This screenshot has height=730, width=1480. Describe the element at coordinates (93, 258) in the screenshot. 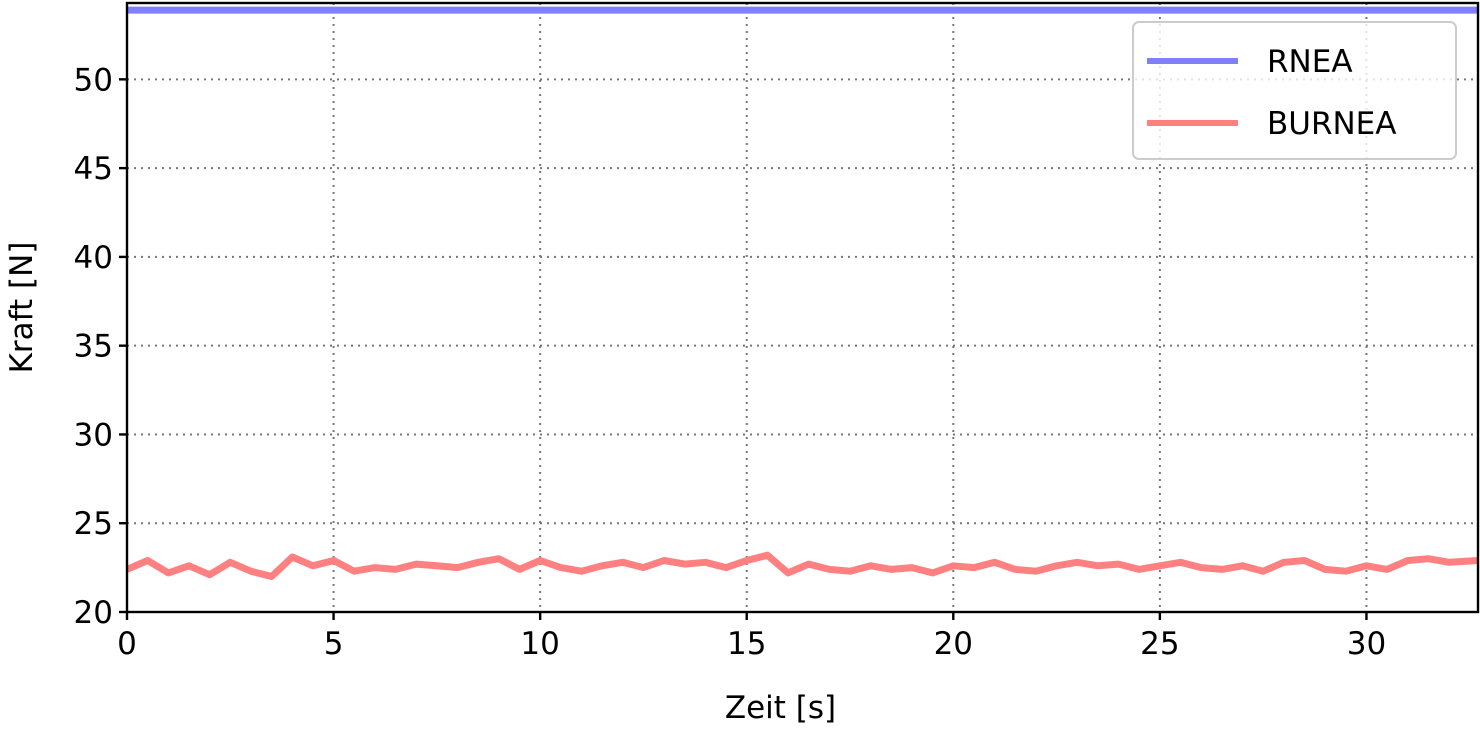

I see `y-tick-label: 40` at that location.